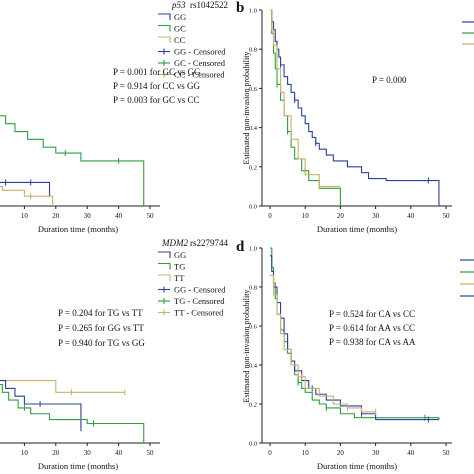  Describe the element at coordinates (119, 453) in the screenshot. I see `panel-c-x-tick-label: 40` at that location.